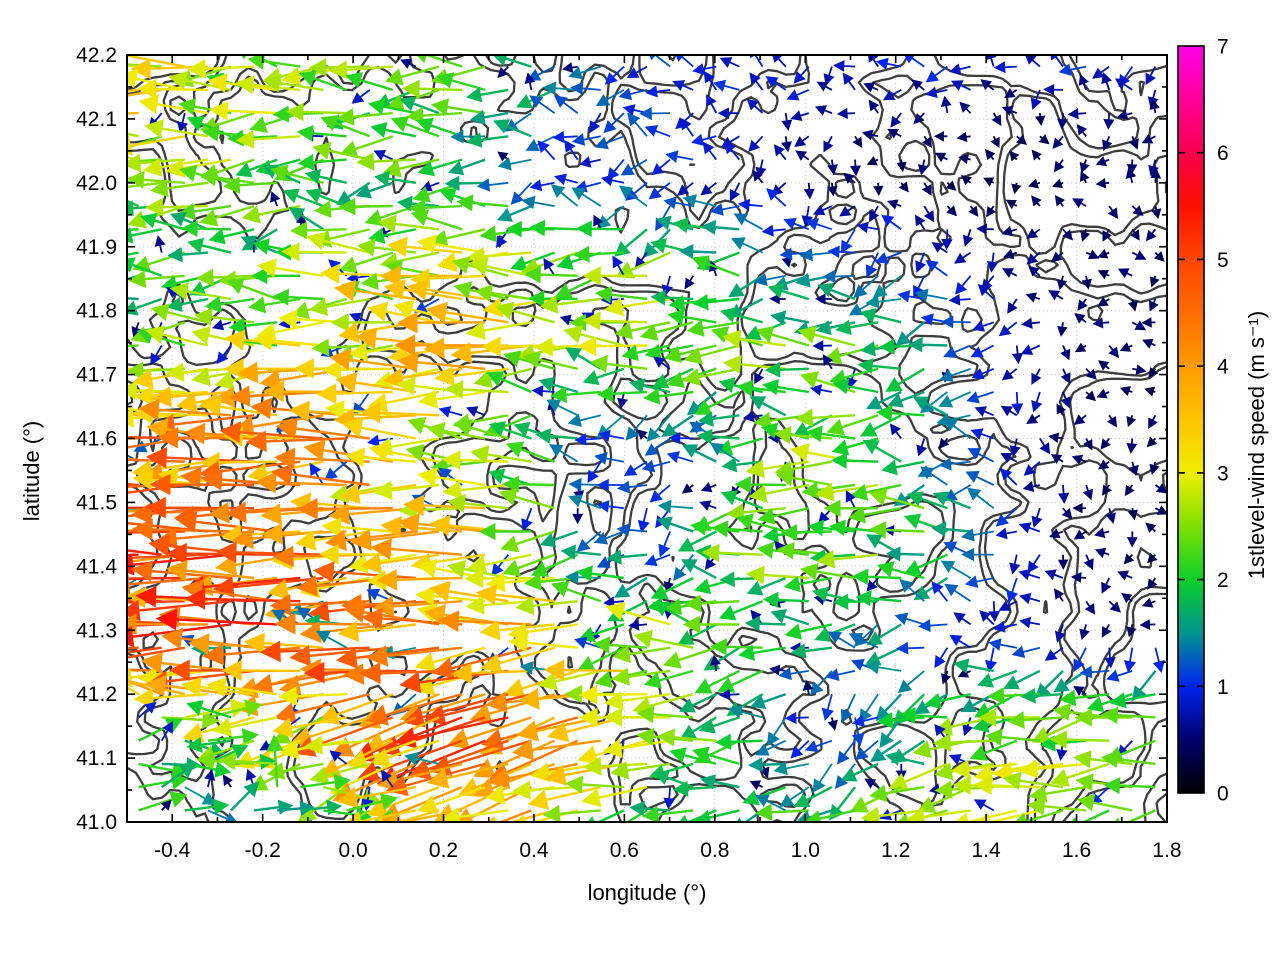  Describe the element at coordinates (96, 375) in the screenshot. I see `y-tick-label: 41.7` at that location.